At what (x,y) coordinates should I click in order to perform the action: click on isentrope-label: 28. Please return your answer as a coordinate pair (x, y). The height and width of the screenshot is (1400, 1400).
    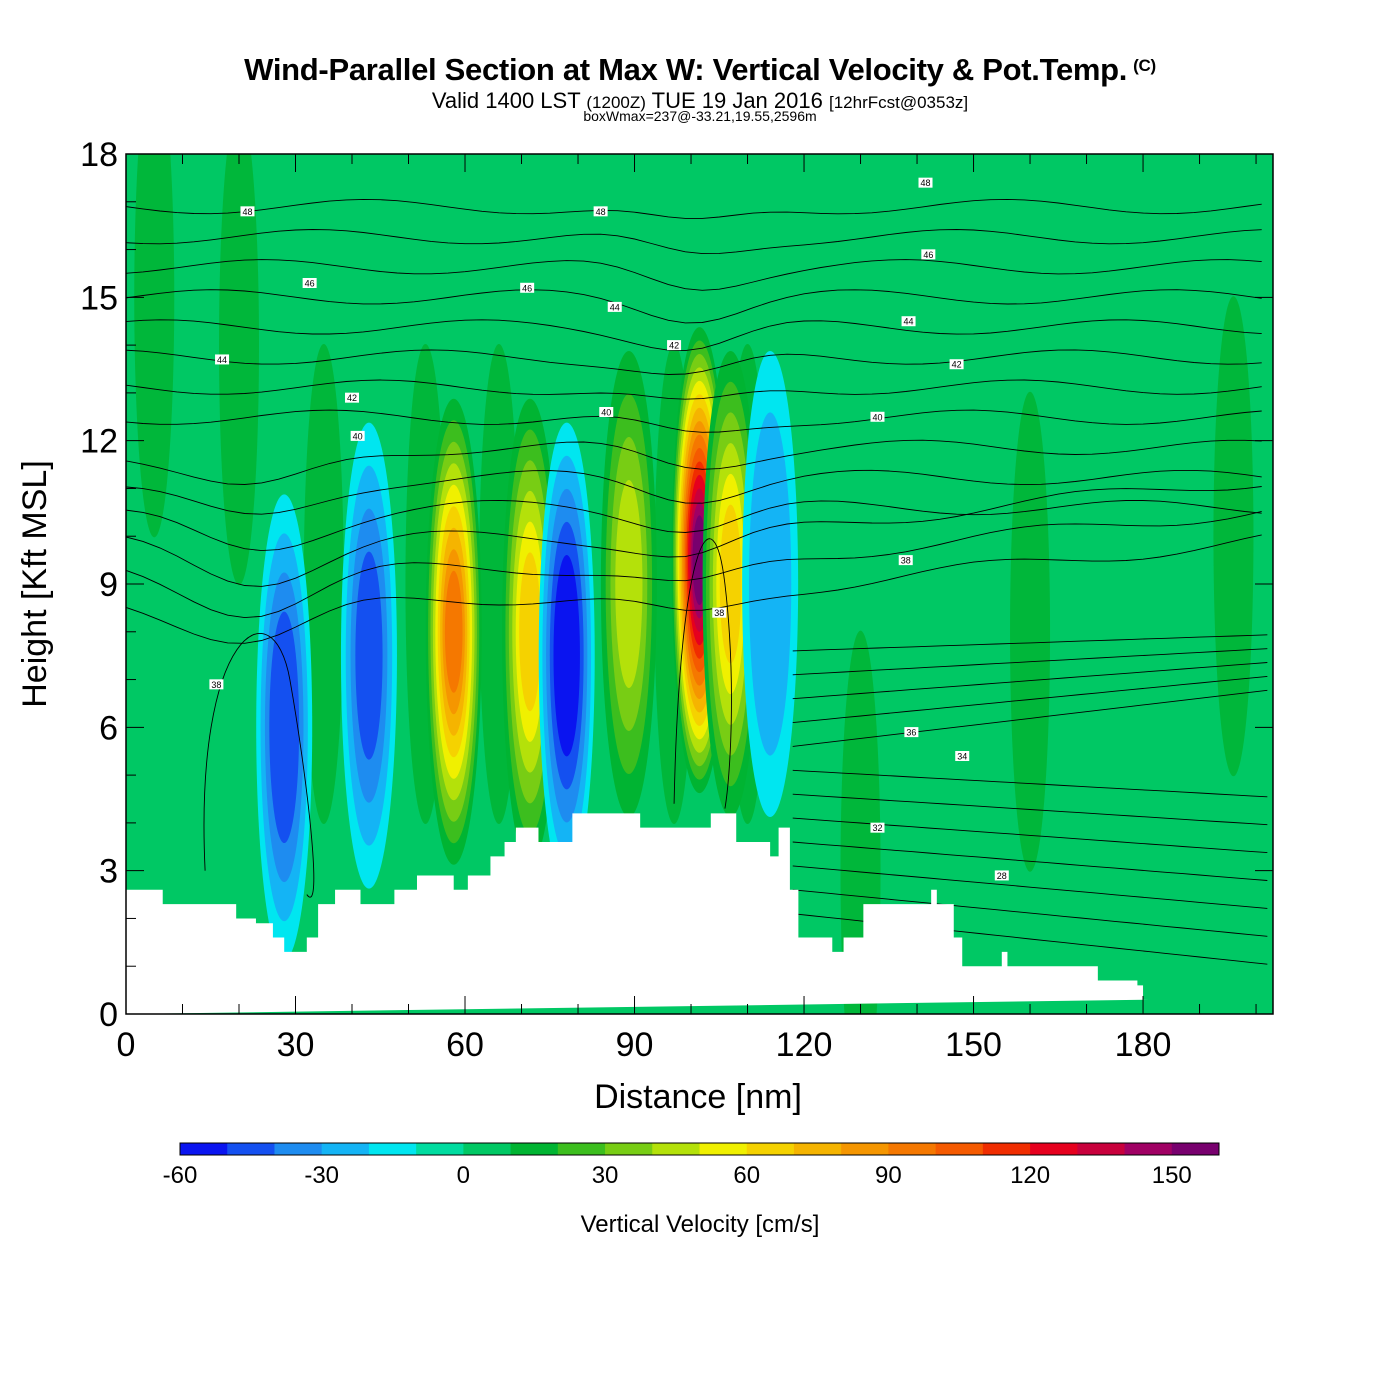
    Looking at the image, I should click on (1001, 875).